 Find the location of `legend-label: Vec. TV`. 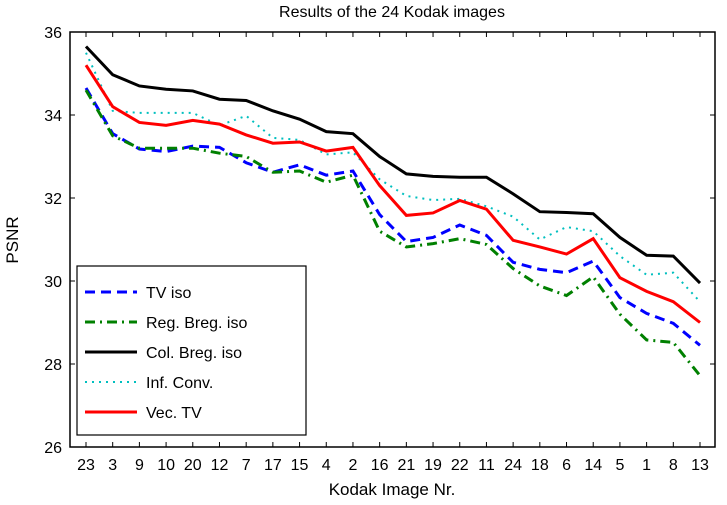

legend-label: Vec. TV is located at coordinates (174, 413).